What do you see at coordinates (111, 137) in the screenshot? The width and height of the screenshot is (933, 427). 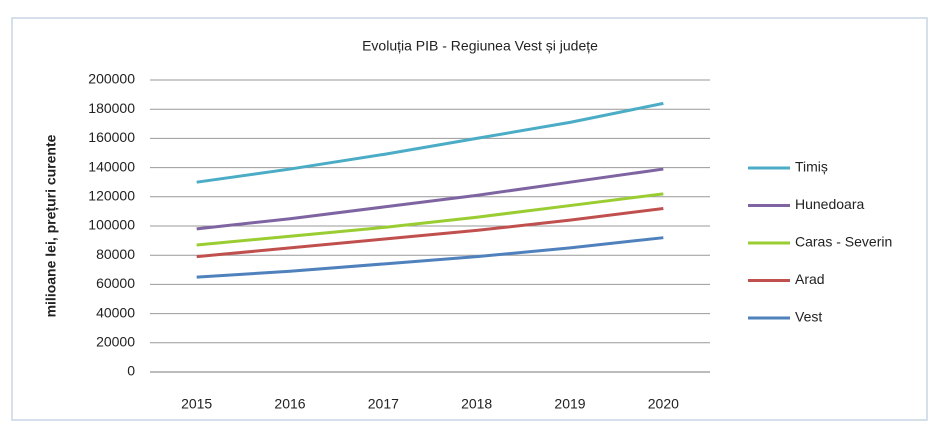 I see `y-tick-label: 160000` at bounding box center [111, 137].